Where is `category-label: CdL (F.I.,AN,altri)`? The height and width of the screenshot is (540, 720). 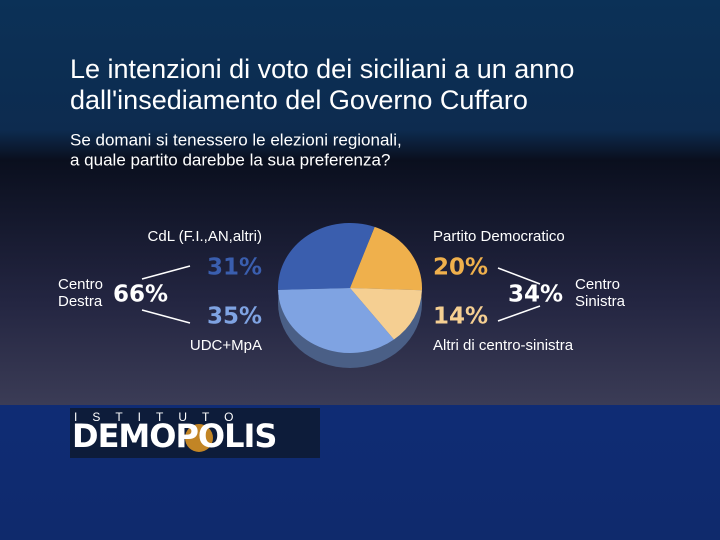
category-label: CdL (F.I.,AN,altri) is located at coordinates (205, 236).